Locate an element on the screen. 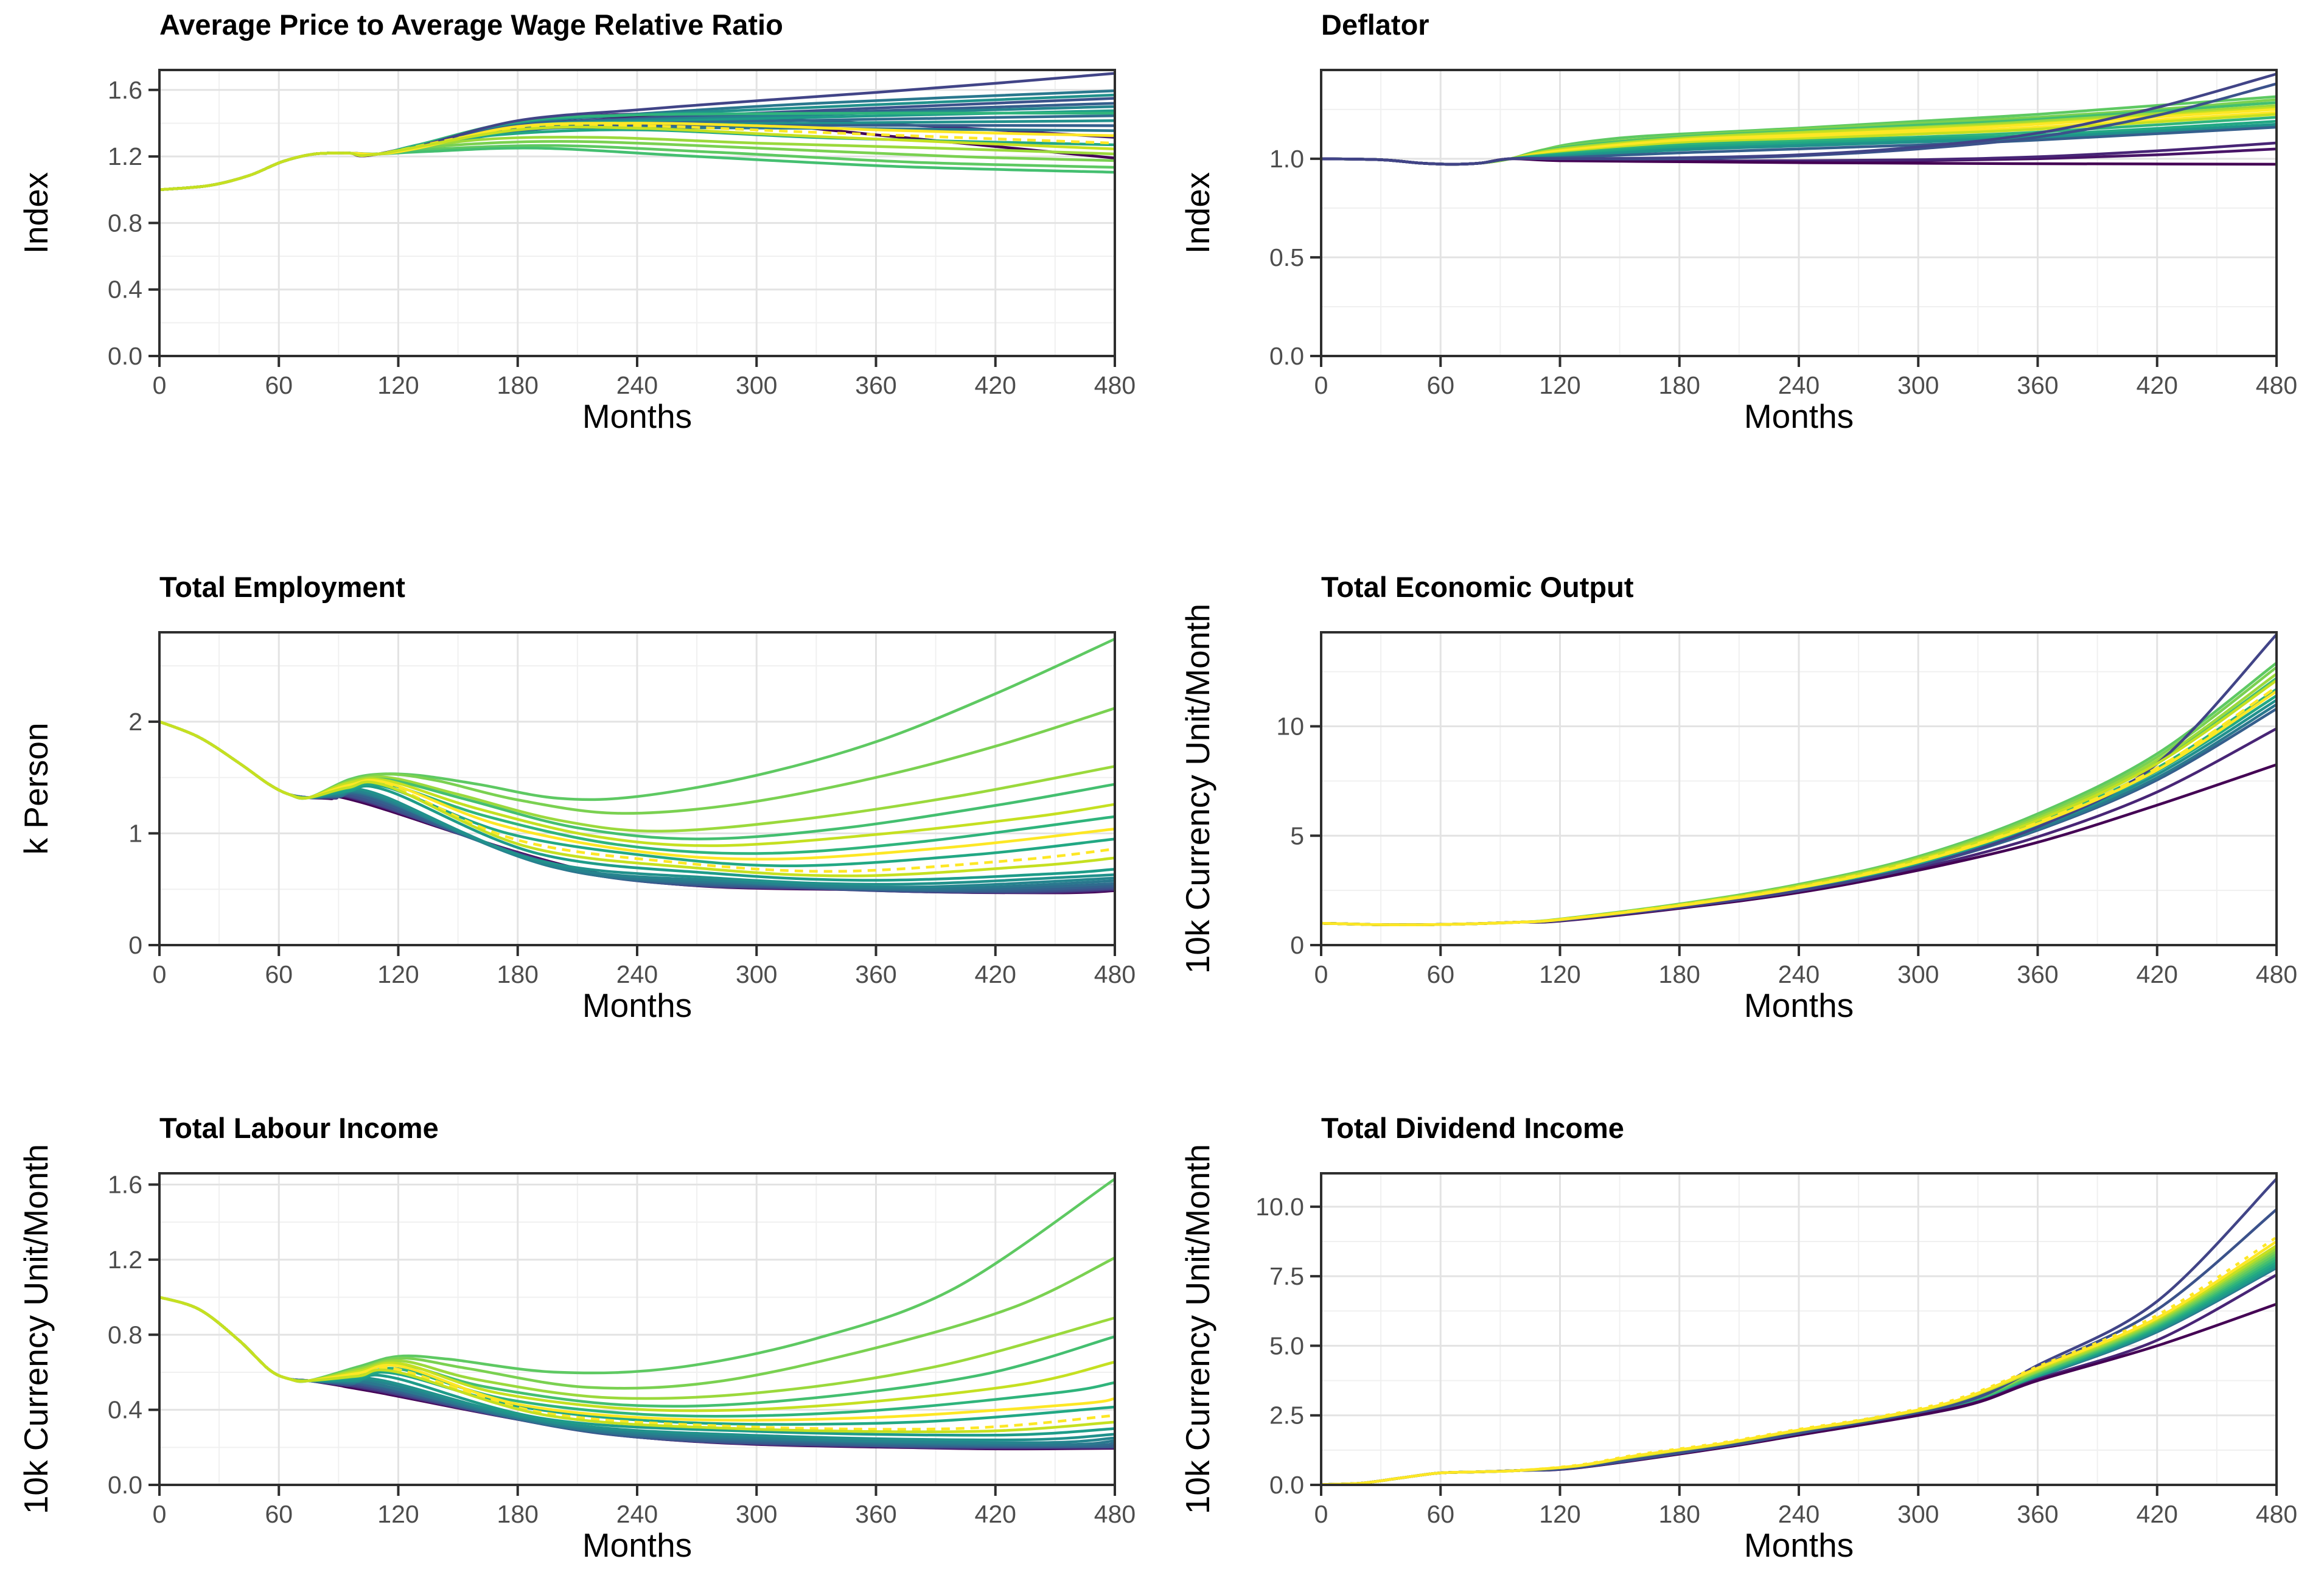 This screenshot has height=1578, width=2324. chart-title: Total Dividend Income is located at coordinates (1472, 1128).